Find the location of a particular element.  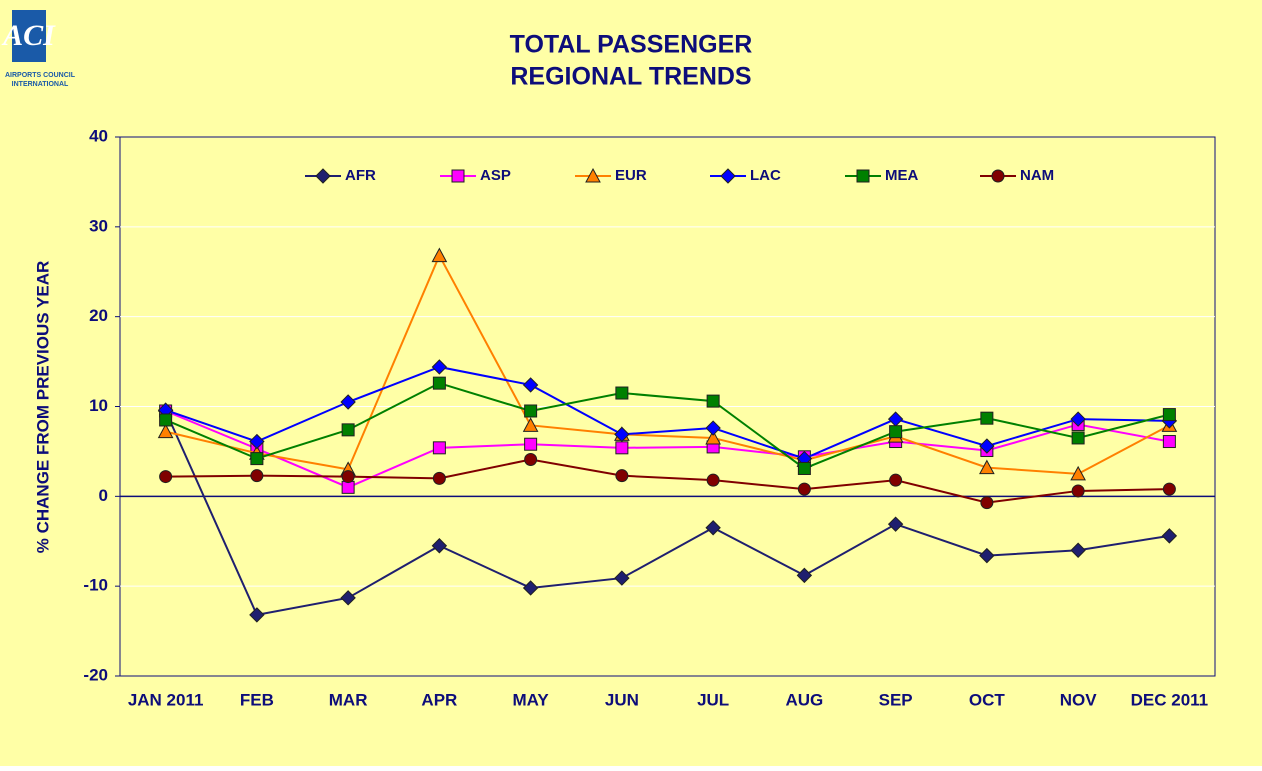

x-tick-label: JUL is located at coordinates (713, 699).